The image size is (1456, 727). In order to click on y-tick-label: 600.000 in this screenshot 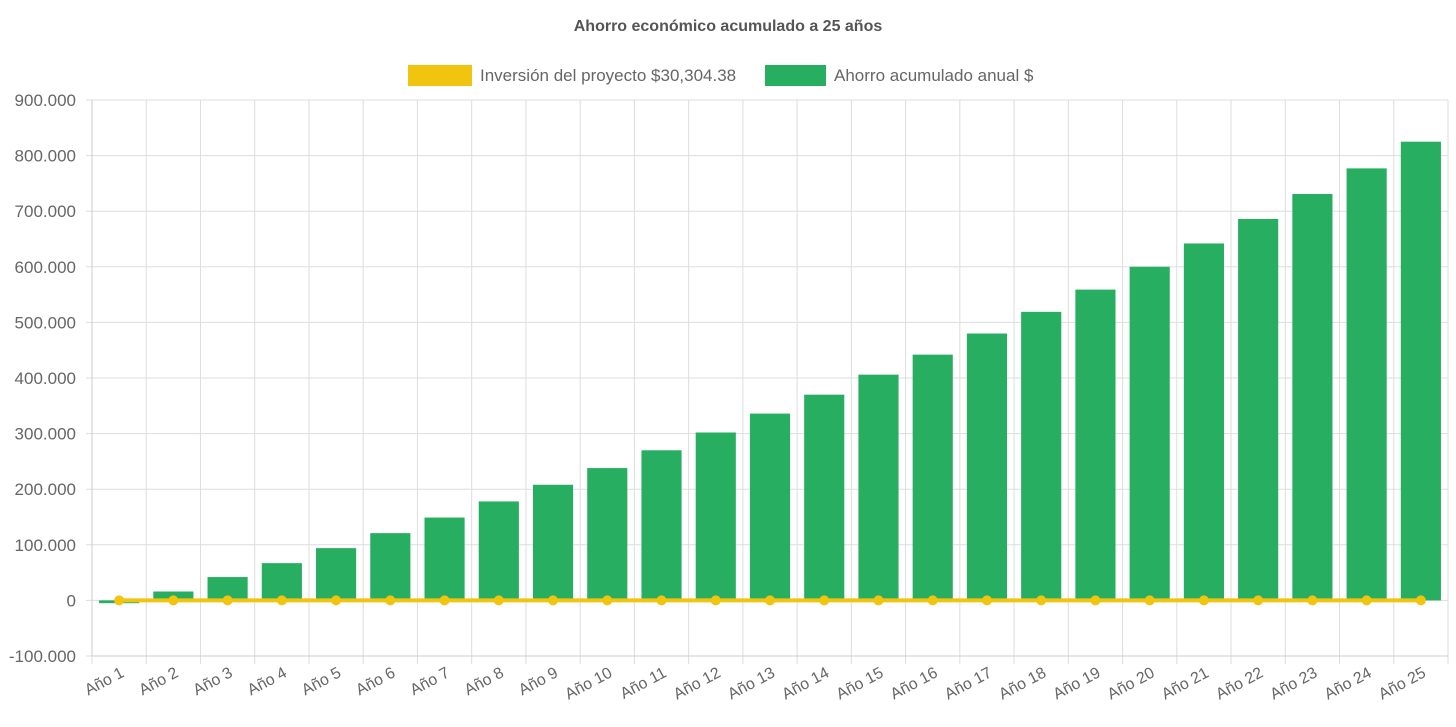, I will do `click(45, 267)`.